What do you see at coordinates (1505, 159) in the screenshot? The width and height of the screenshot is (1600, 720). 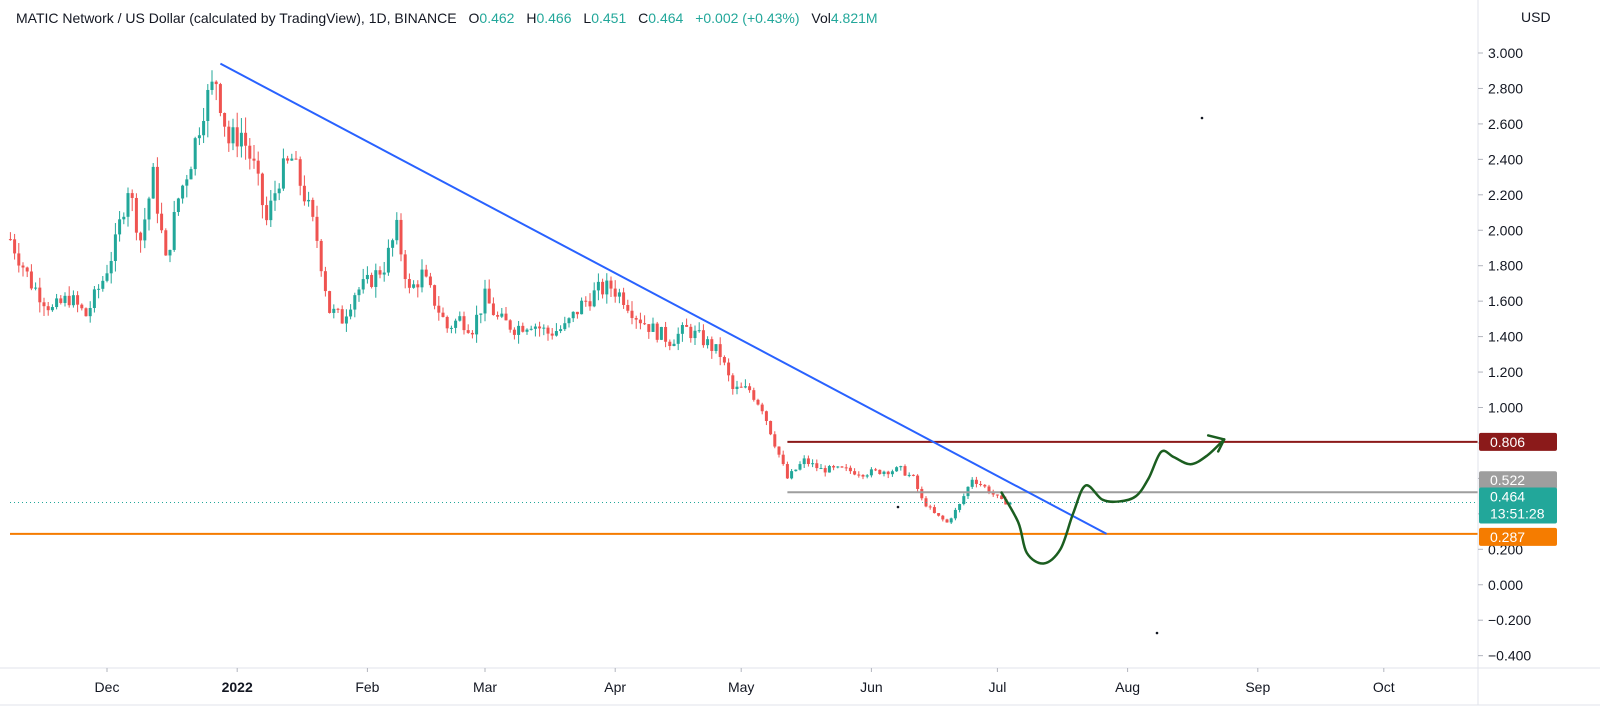 I see `y-tick-label: 2.400` at bounding box center [1505, 159].